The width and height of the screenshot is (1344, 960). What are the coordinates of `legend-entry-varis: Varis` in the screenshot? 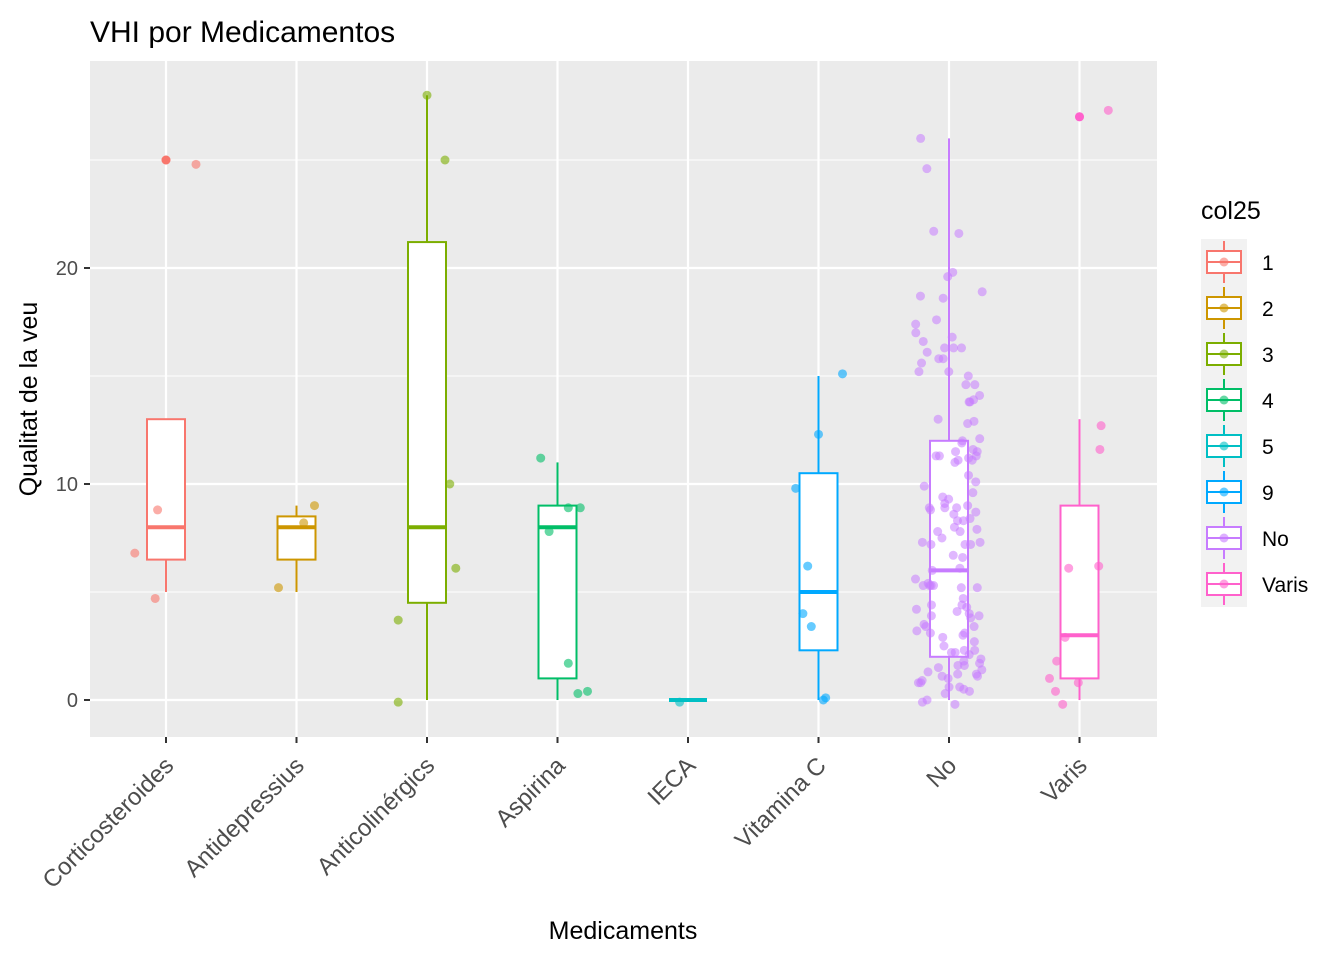 It's located at (1257, 584).